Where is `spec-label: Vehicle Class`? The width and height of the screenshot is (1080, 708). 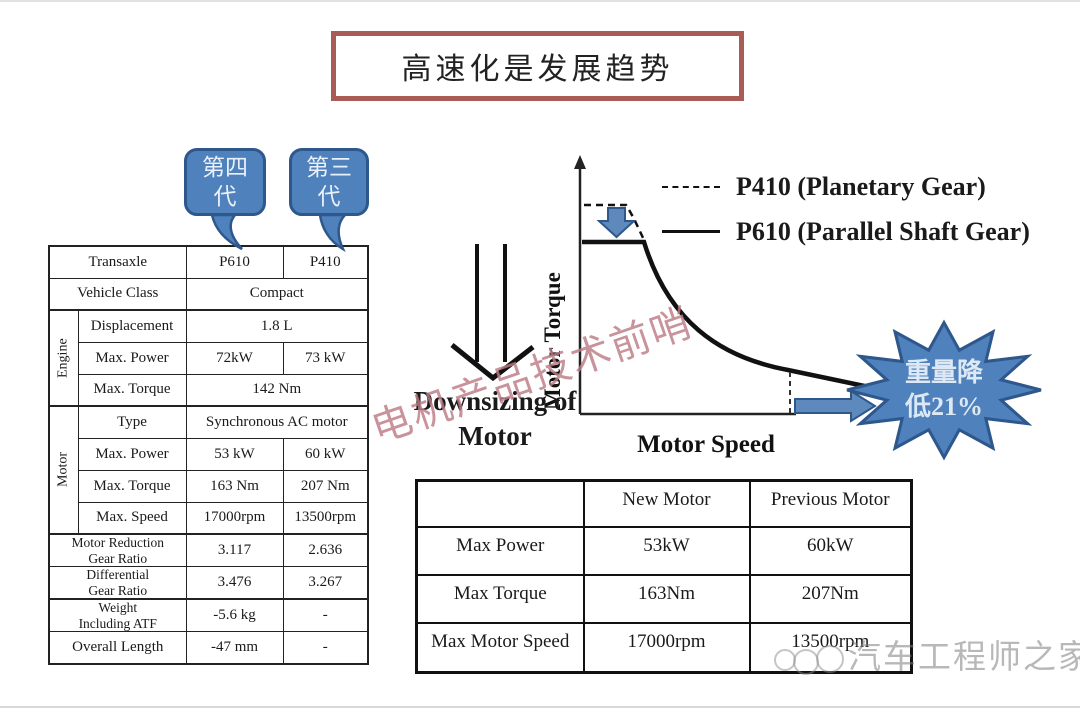
spec-label: Vehicle Class is located at coordinates (117, 294).